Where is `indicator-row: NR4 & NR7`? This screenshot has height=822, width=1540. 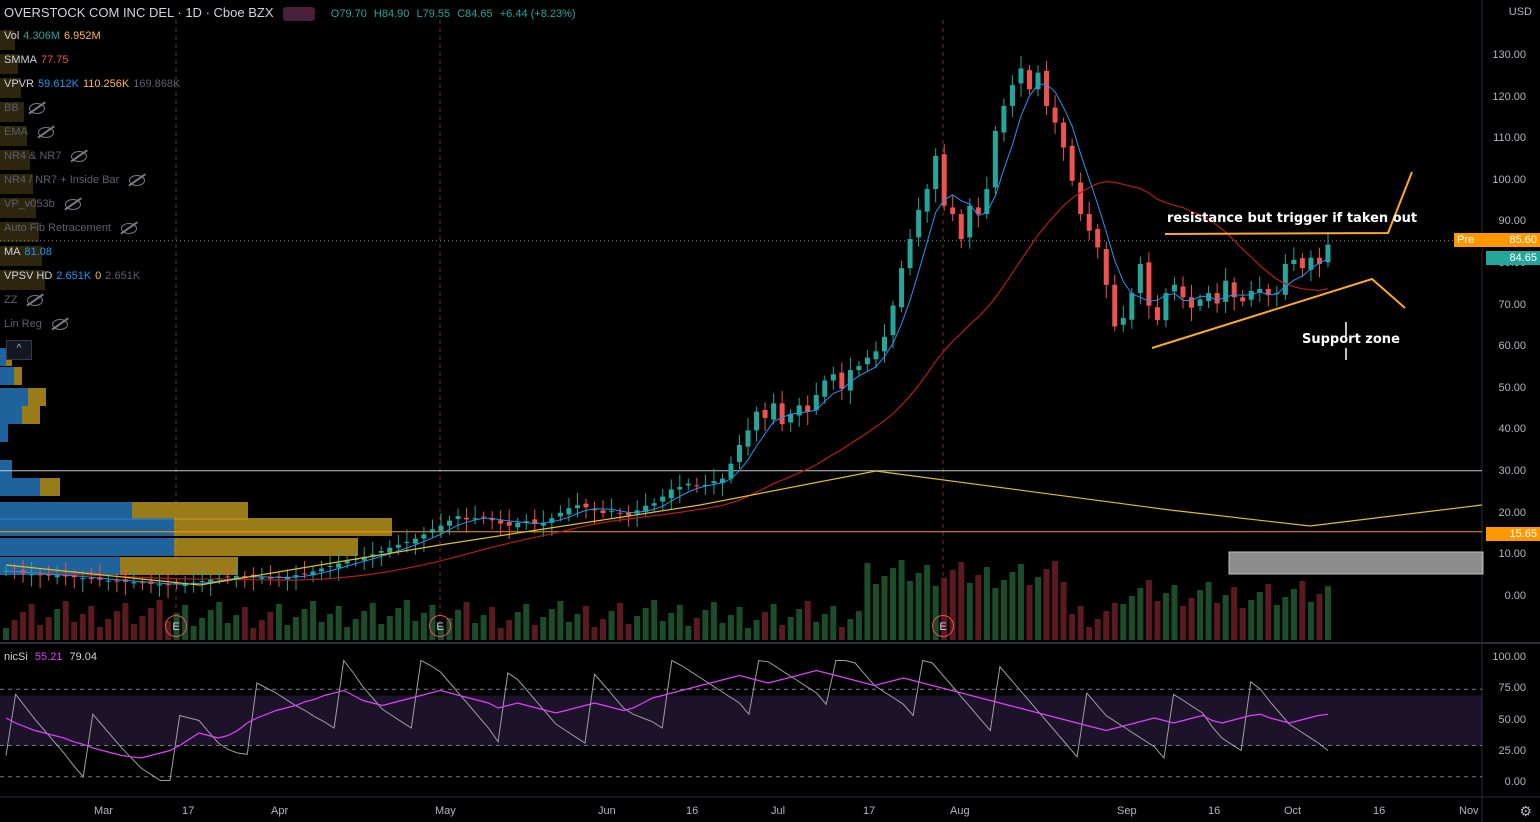 indicator-row: NR4 & NR7 is located at coordinates (47, 156).